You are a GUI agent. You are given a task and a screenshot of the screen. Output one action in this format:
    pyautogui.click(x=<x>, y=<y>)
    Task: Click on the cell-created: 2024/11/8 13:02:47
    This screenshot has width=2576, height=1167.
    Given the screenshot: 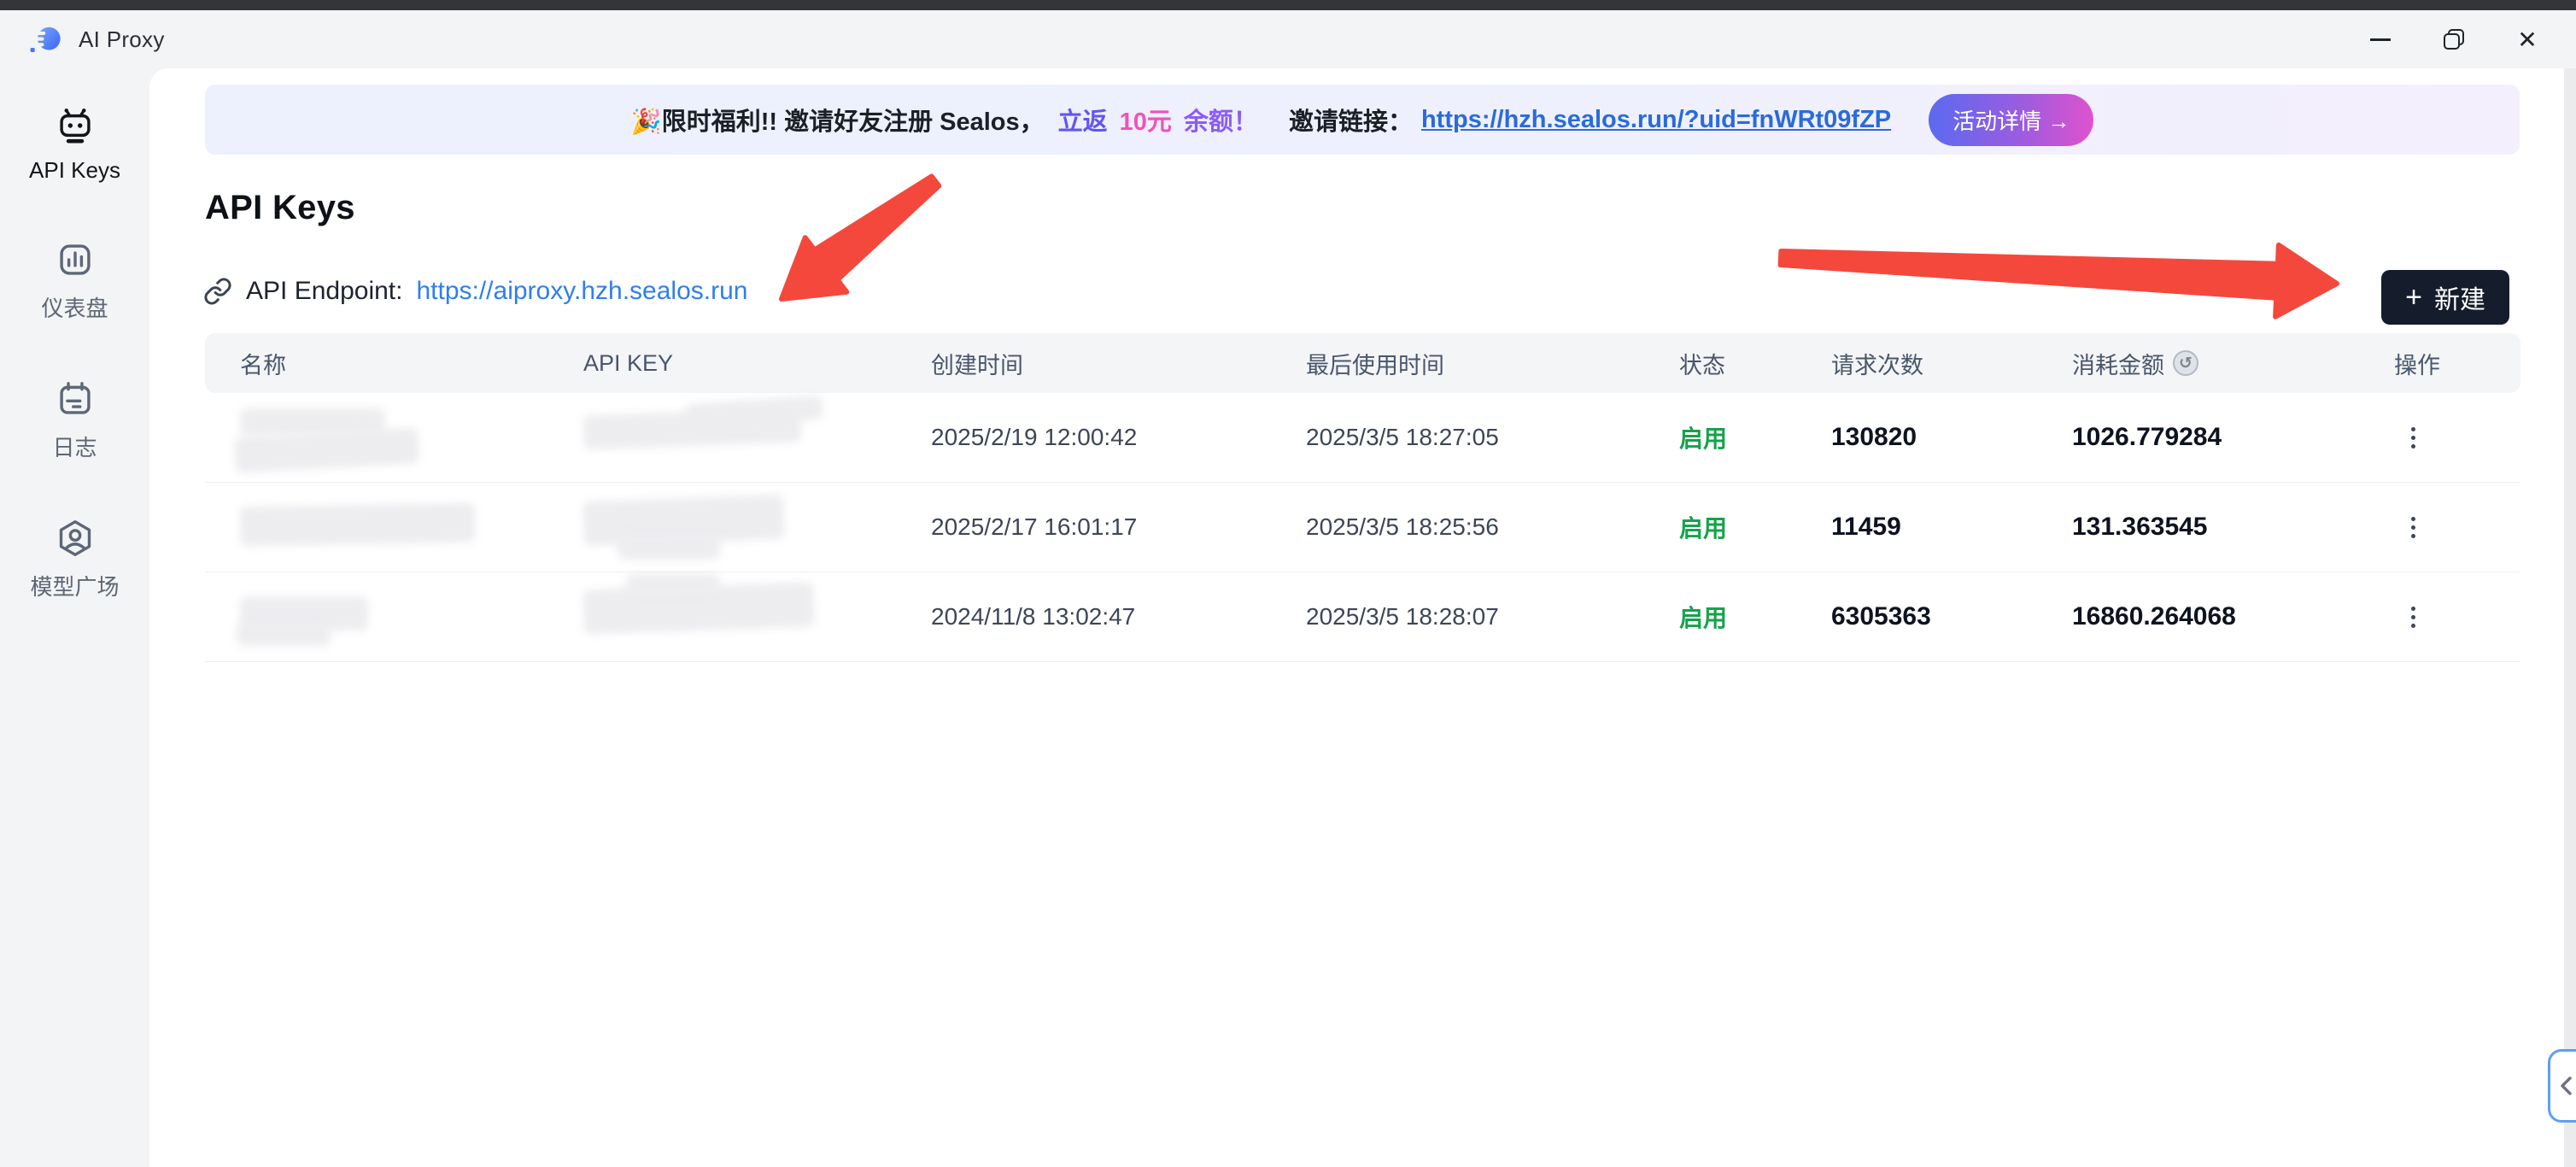 What is the action you would take?
    pyautogui.click(x=1033, y=616)
    